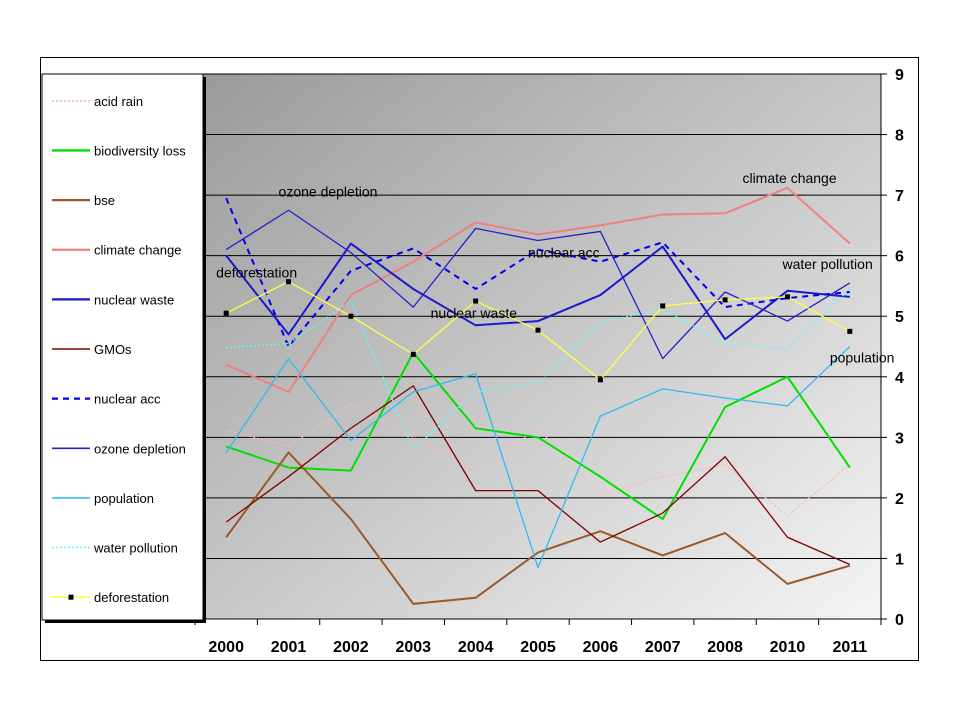 The image size is (960, 720). What do you see at coordinates (476, 647) in the screenshot?
I see `x-tick-label: 2004` at bounding box center [476, 647].